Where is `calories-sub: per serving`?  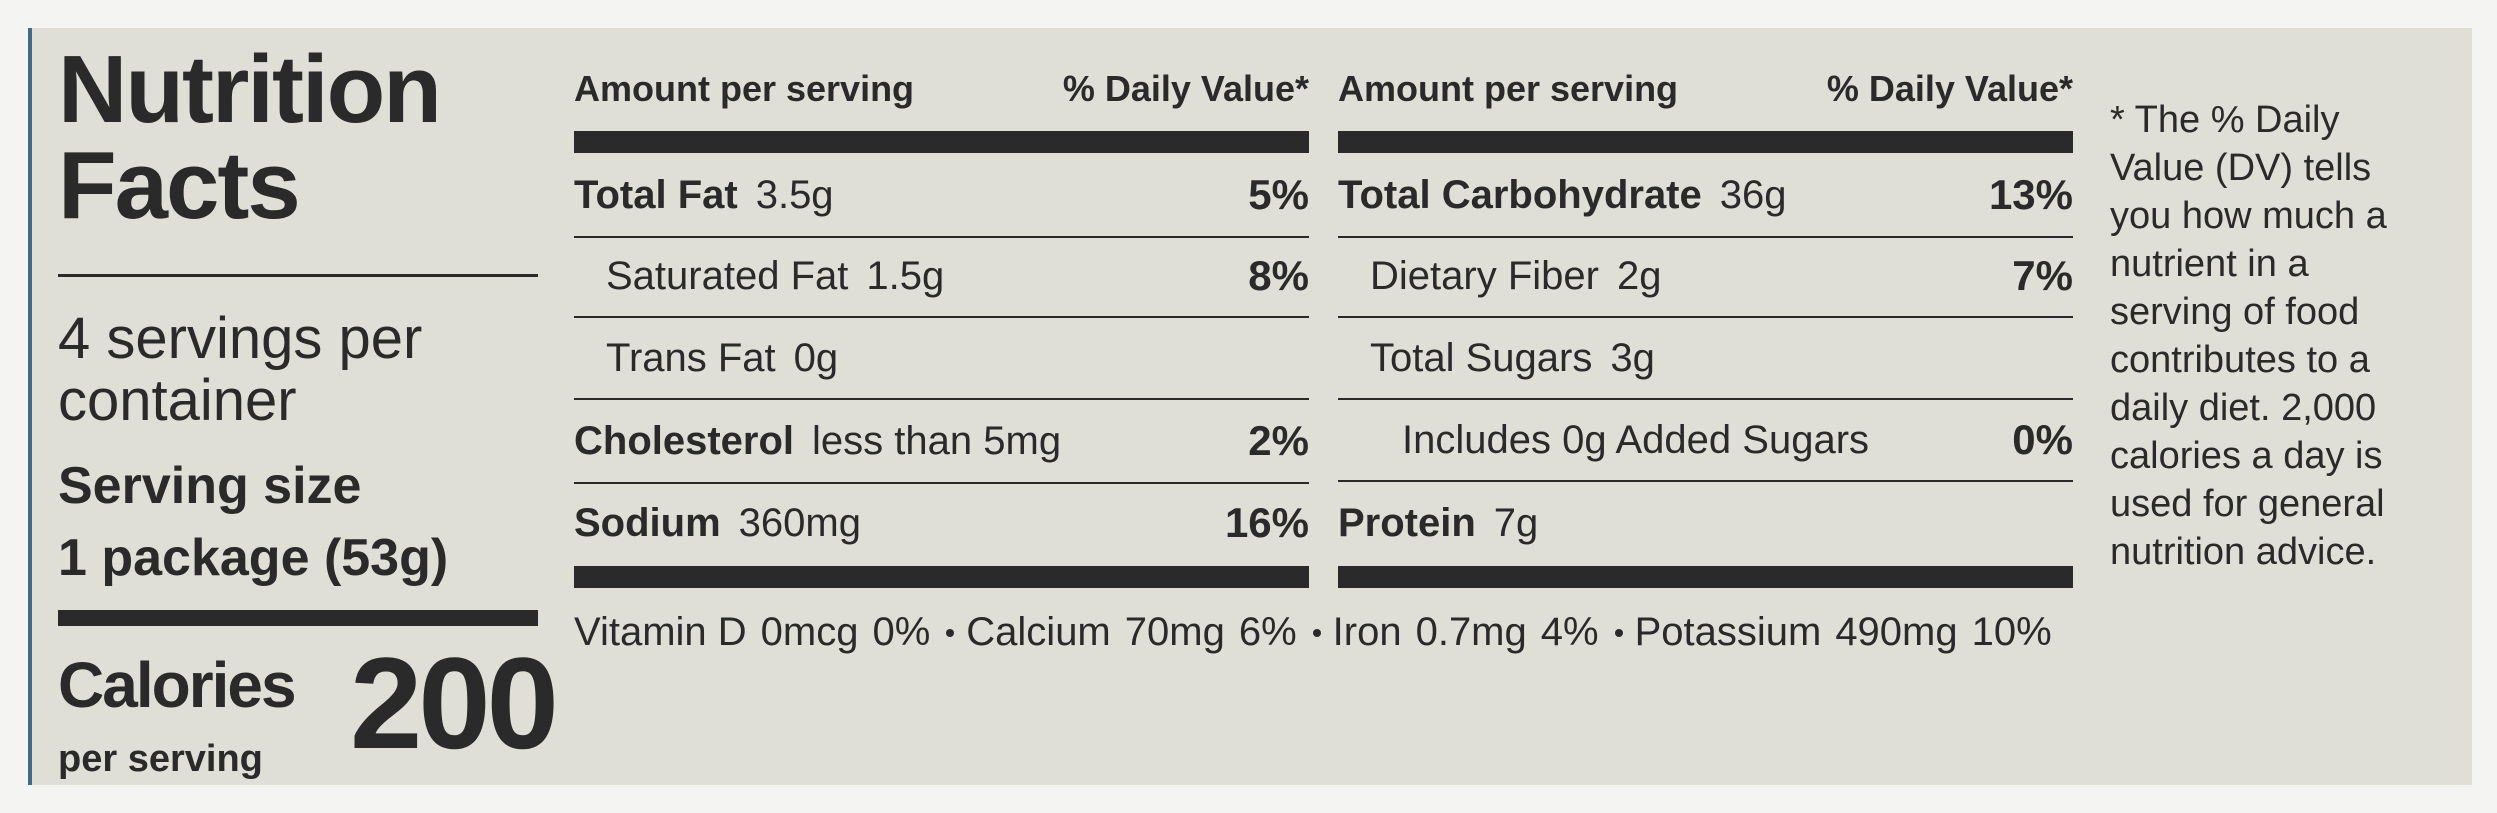
calories-sub: per serving is located at coordinates (160, 759).